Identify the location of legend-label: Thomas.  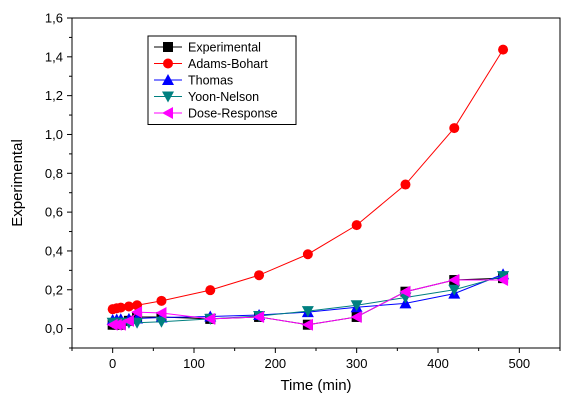
(210, 81).